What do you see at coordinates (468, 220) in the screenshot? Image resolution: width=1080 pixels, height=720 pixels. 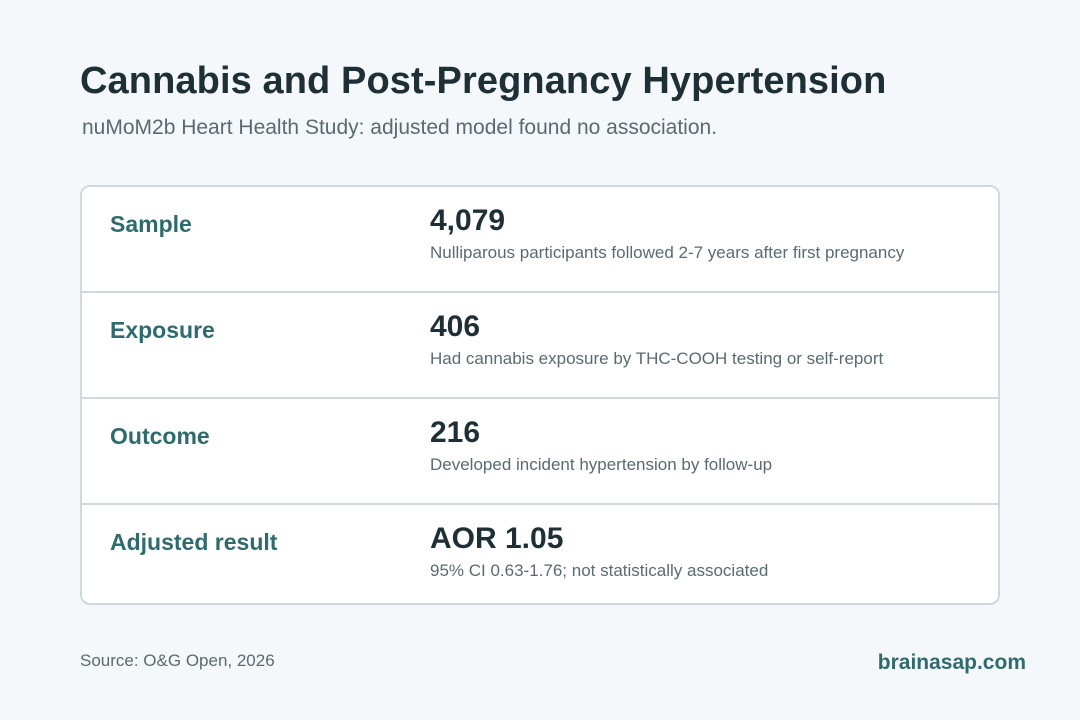 I see `row-value: 4,079` at bounding box center [468, 220].